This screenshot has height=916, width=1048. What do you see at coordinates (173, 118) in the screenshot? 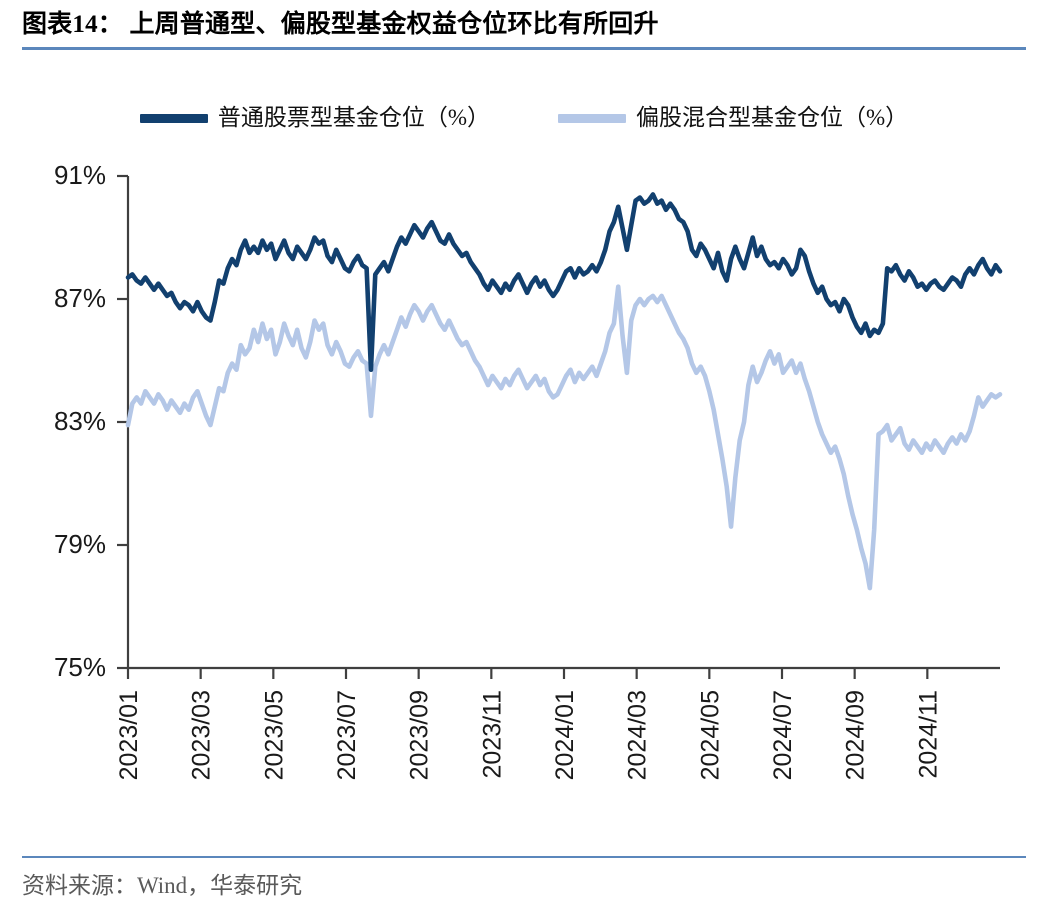
I see `legend-swatch-dark-icon` at bounding box center [173, 118].